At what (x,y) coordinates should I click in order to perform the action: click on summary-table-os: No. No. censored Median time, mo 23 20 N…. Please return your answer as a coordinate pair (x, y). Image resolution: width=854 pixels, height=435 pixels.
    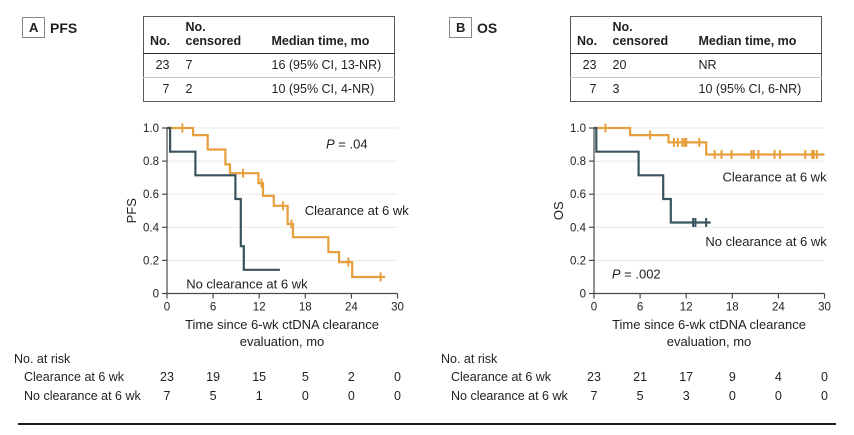
    Looking at the image, I should click on (696, 59).